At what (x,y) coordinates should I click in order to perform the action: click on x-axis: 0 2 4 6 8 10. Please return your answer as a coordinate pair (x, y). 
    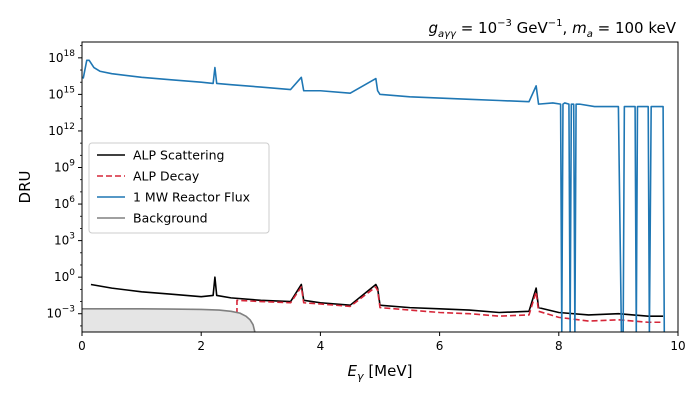
    Looking at the image, I should click on (382, 342).